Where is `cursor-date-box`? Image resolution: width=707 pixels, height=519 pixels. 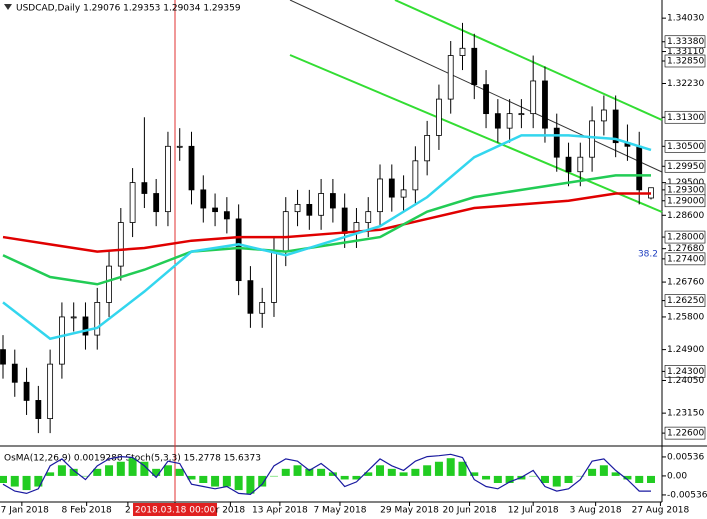
cursor-date-box is located at coordinates (175, 509).